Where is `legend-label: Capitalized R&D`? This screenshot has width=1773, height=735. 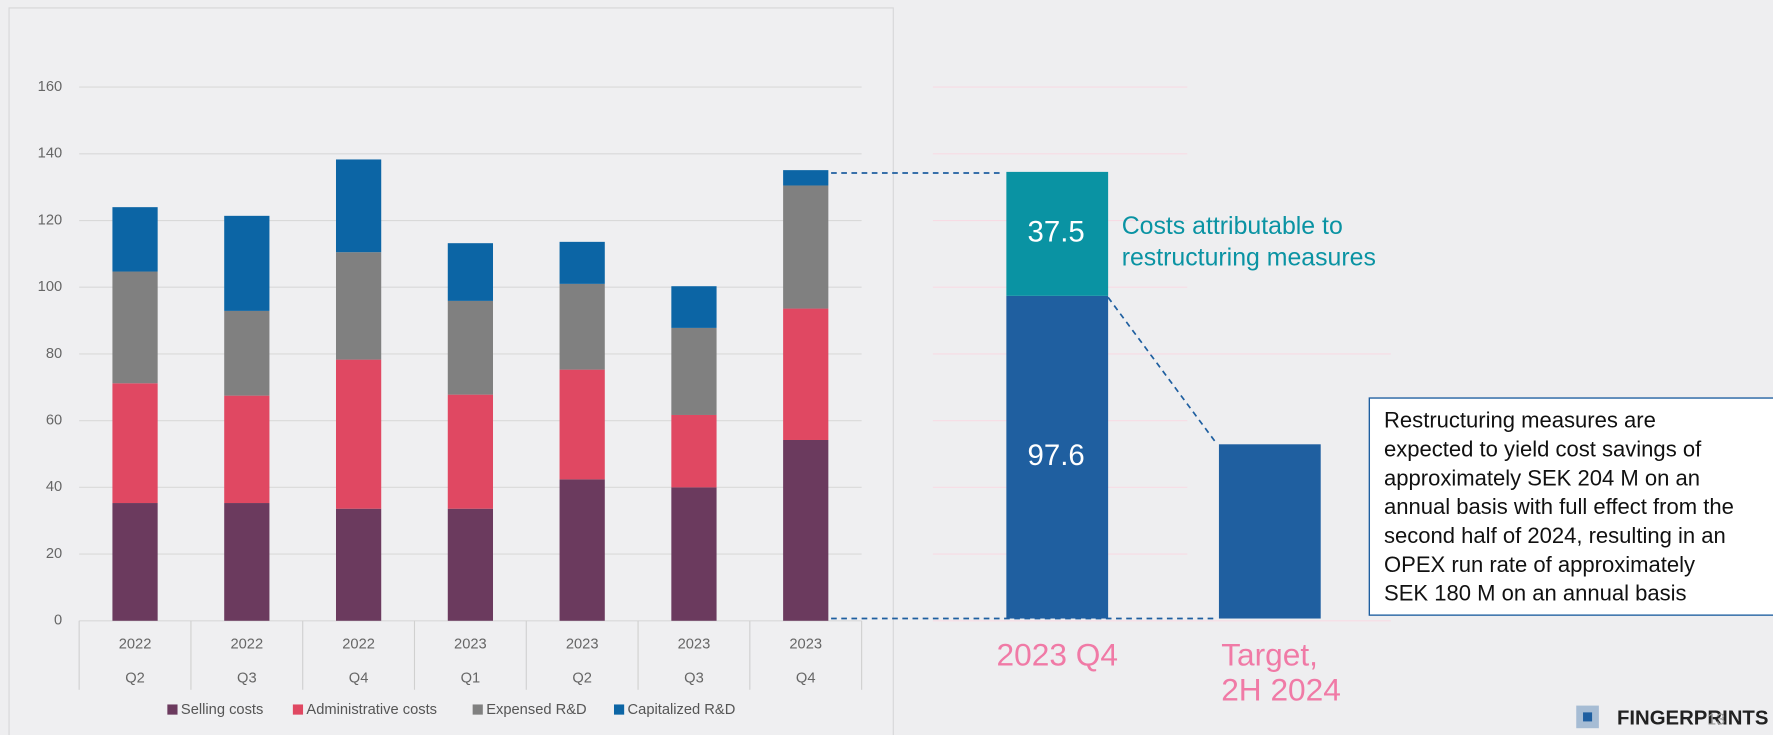
legend-label: Capitalized R&D is located at coordinates (682, 710).